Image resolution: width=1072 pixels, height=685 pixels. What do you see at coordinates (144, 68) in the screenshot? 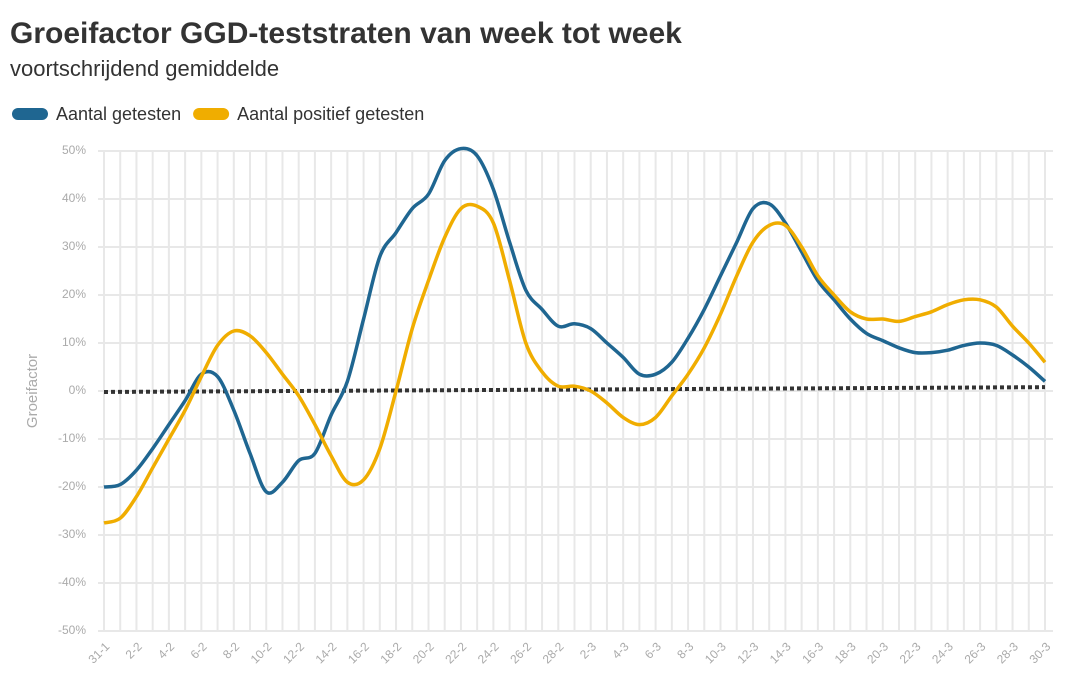
I see `chart-subtitle: voortschrijdend gemiddelde` at bounding box center [144, 68].